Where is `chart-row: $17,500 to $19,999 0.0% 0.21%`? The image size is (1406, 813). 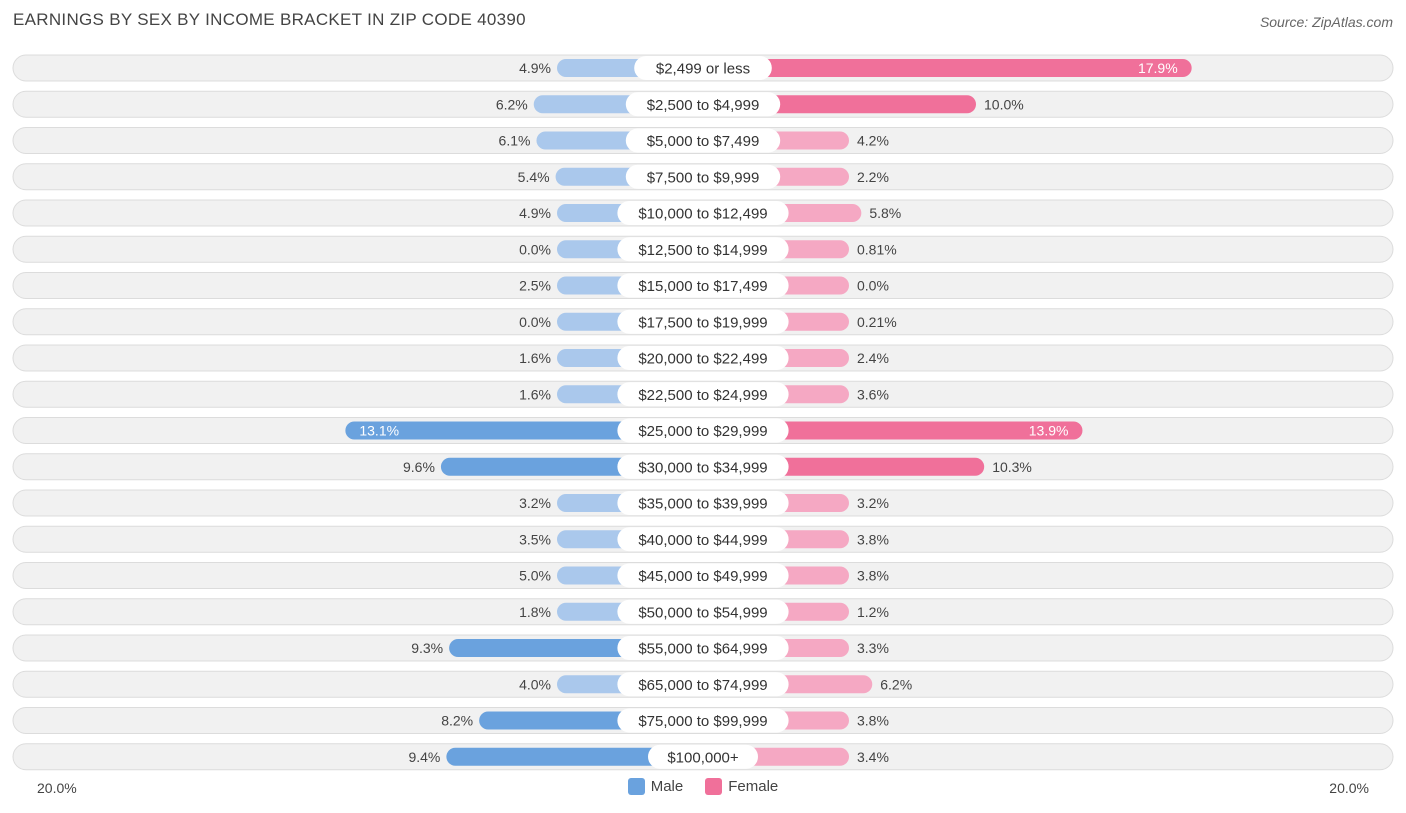
chart-row: $17,500 to $19,999 0.0% 0.21% is located at coordinates (703, 322).